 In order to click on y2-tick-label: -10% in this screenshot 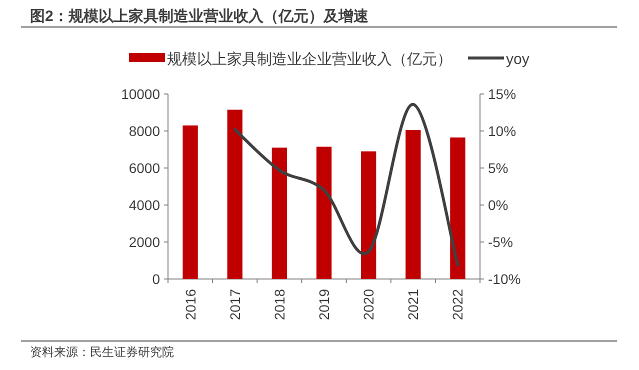, I will do `click(504, 279)`.